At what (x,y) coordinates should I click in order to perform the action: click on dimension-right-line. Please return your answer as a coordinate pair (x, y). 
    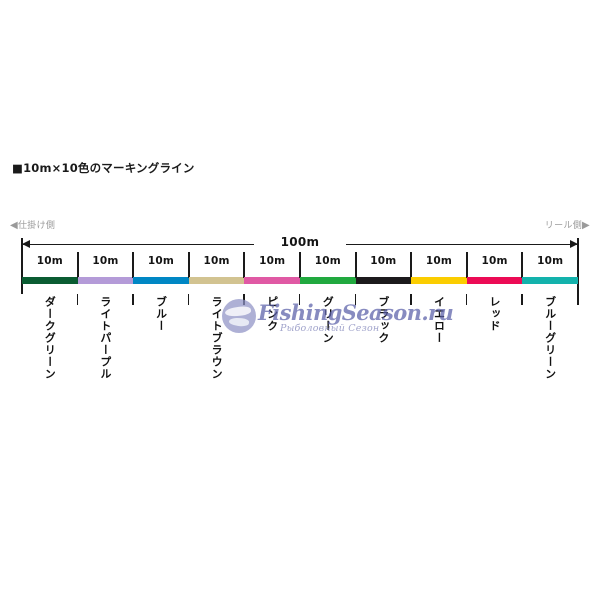
    Looking at the image, I should click on (462, 244).